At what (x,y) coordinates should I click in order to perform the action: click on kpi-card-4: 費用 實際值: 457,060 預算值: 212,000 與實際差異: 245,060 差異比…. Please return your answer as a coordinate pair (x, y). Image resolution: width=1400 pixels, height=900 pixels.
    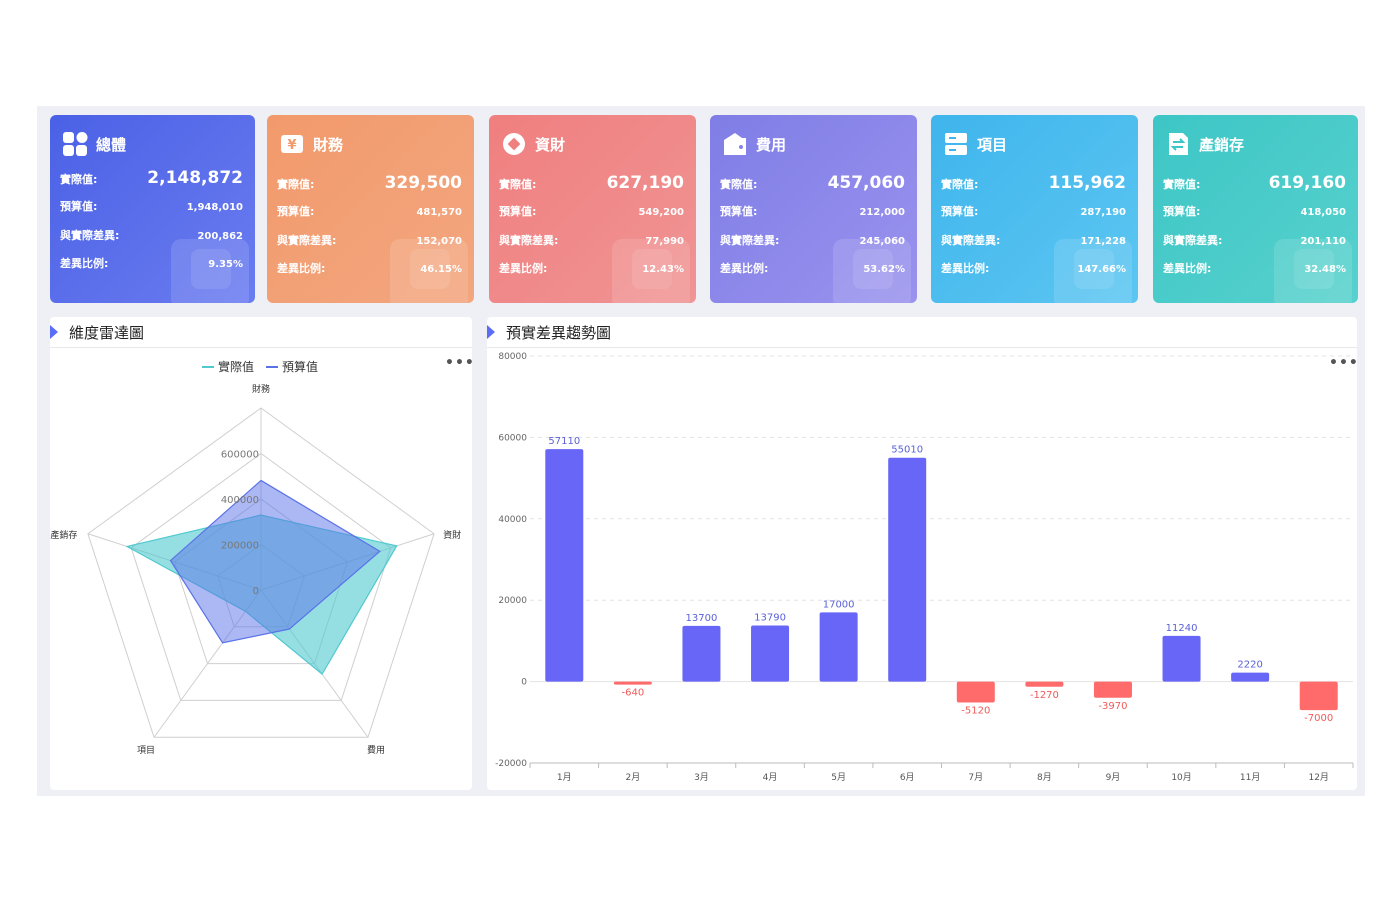
    Looking at the image, I should click on (813, 209).